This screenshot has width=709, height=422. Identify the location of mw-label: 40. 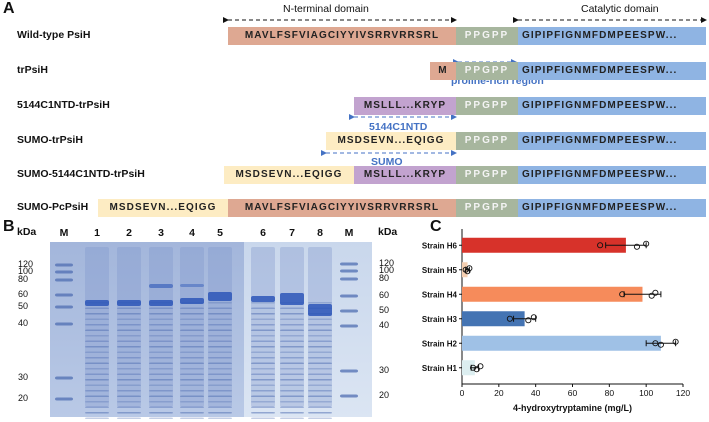
(23, 323).